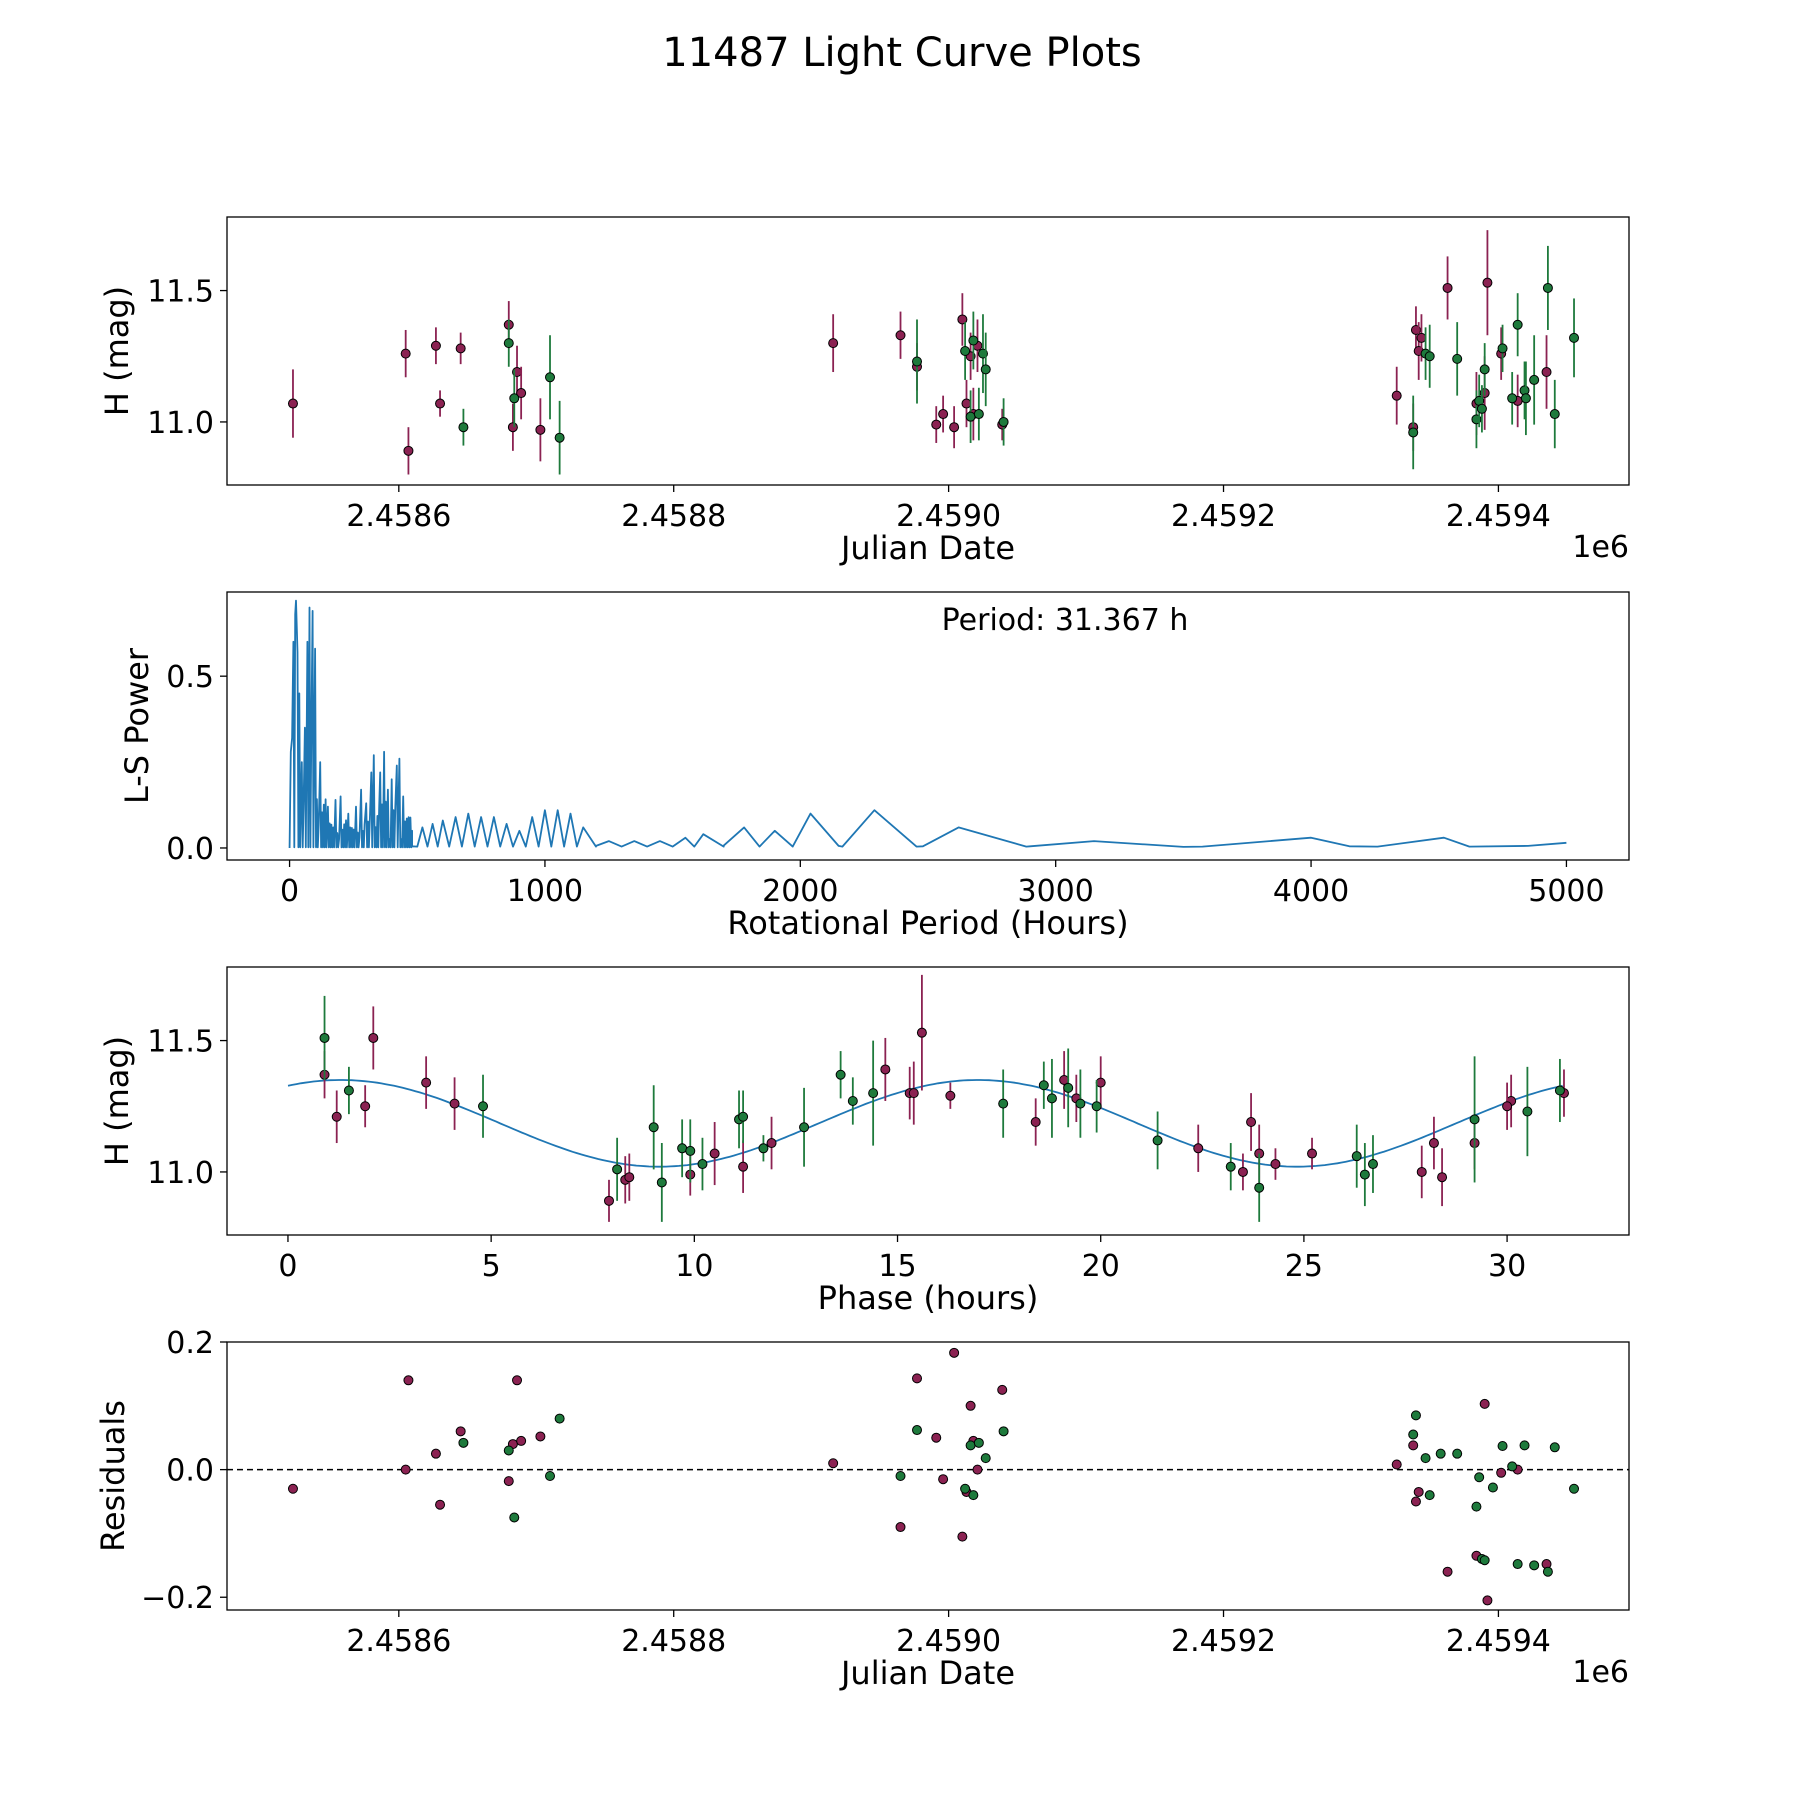  What do you see at coordinates (902, 1259) in the screenshot?
I see `phase-curve-xticks: 0 5 10 15 20 25 30` at bounding box center [902, 1259].